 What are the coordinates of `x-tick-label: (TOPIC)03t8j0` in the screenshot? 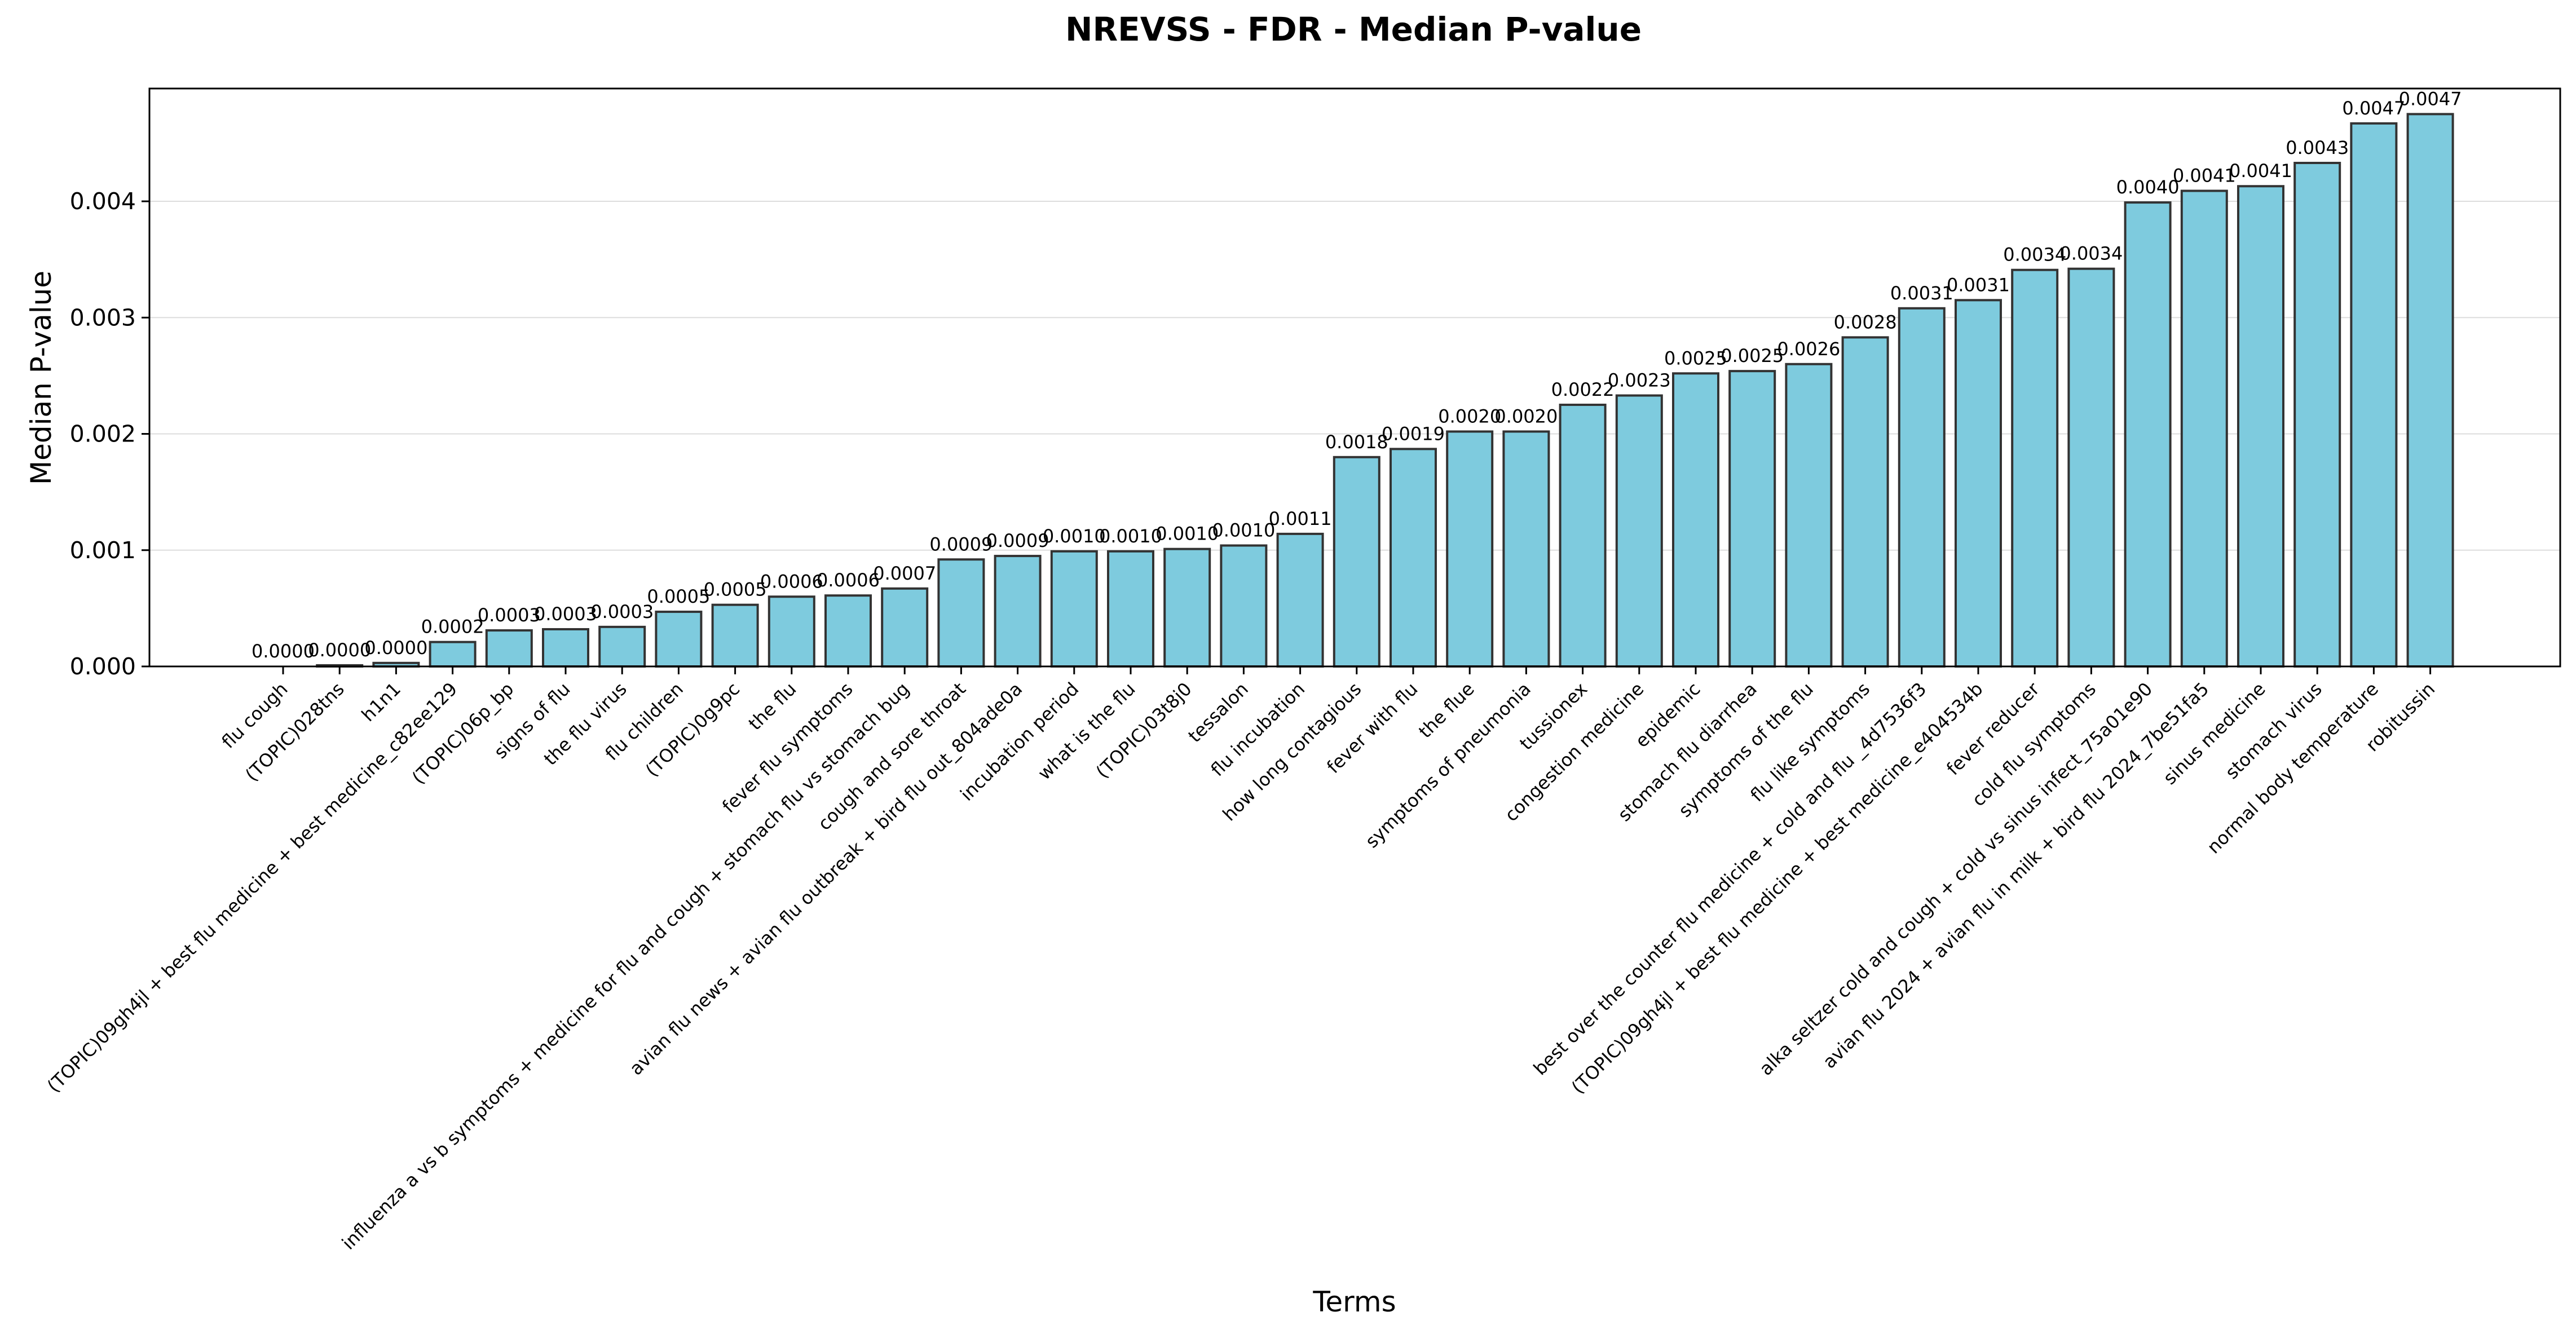 It's located at (1144, 730).